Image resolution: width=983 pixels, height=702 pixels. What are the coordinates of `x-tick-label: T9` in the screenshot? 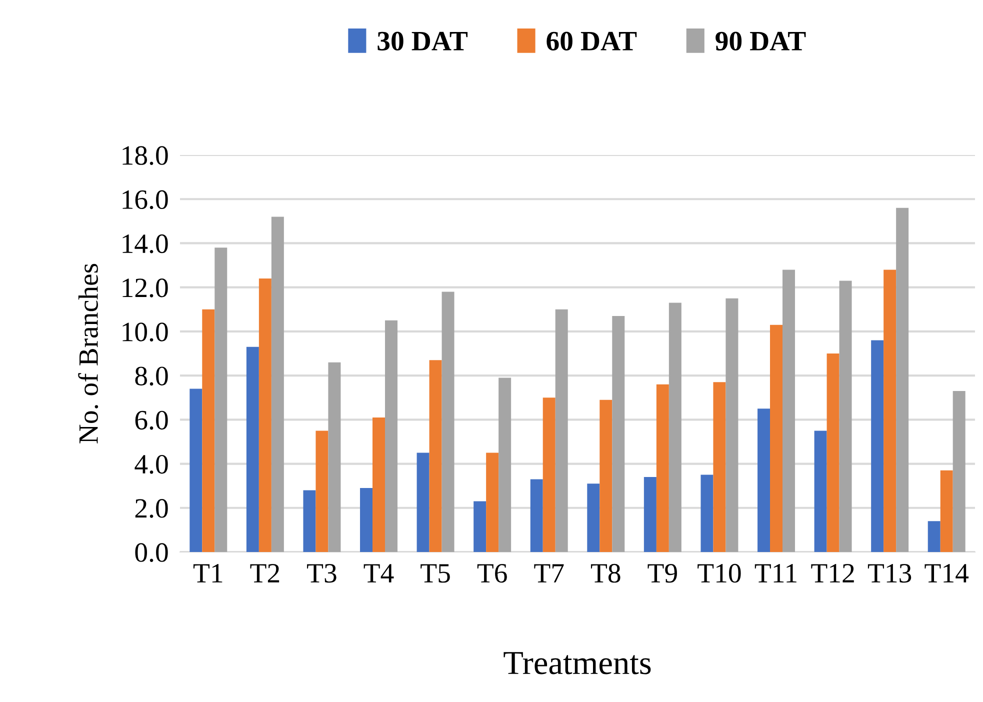 It's located at (662, 573).